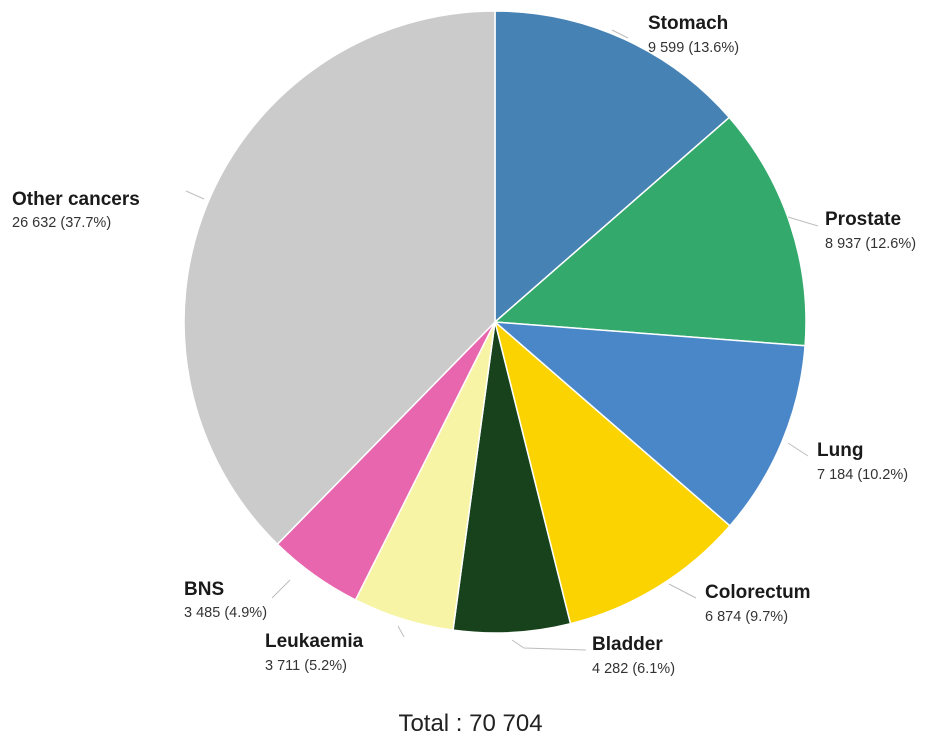 This screenshot has width=941, height=751. I want to click on pie-slice-lung, so click(649, 424).